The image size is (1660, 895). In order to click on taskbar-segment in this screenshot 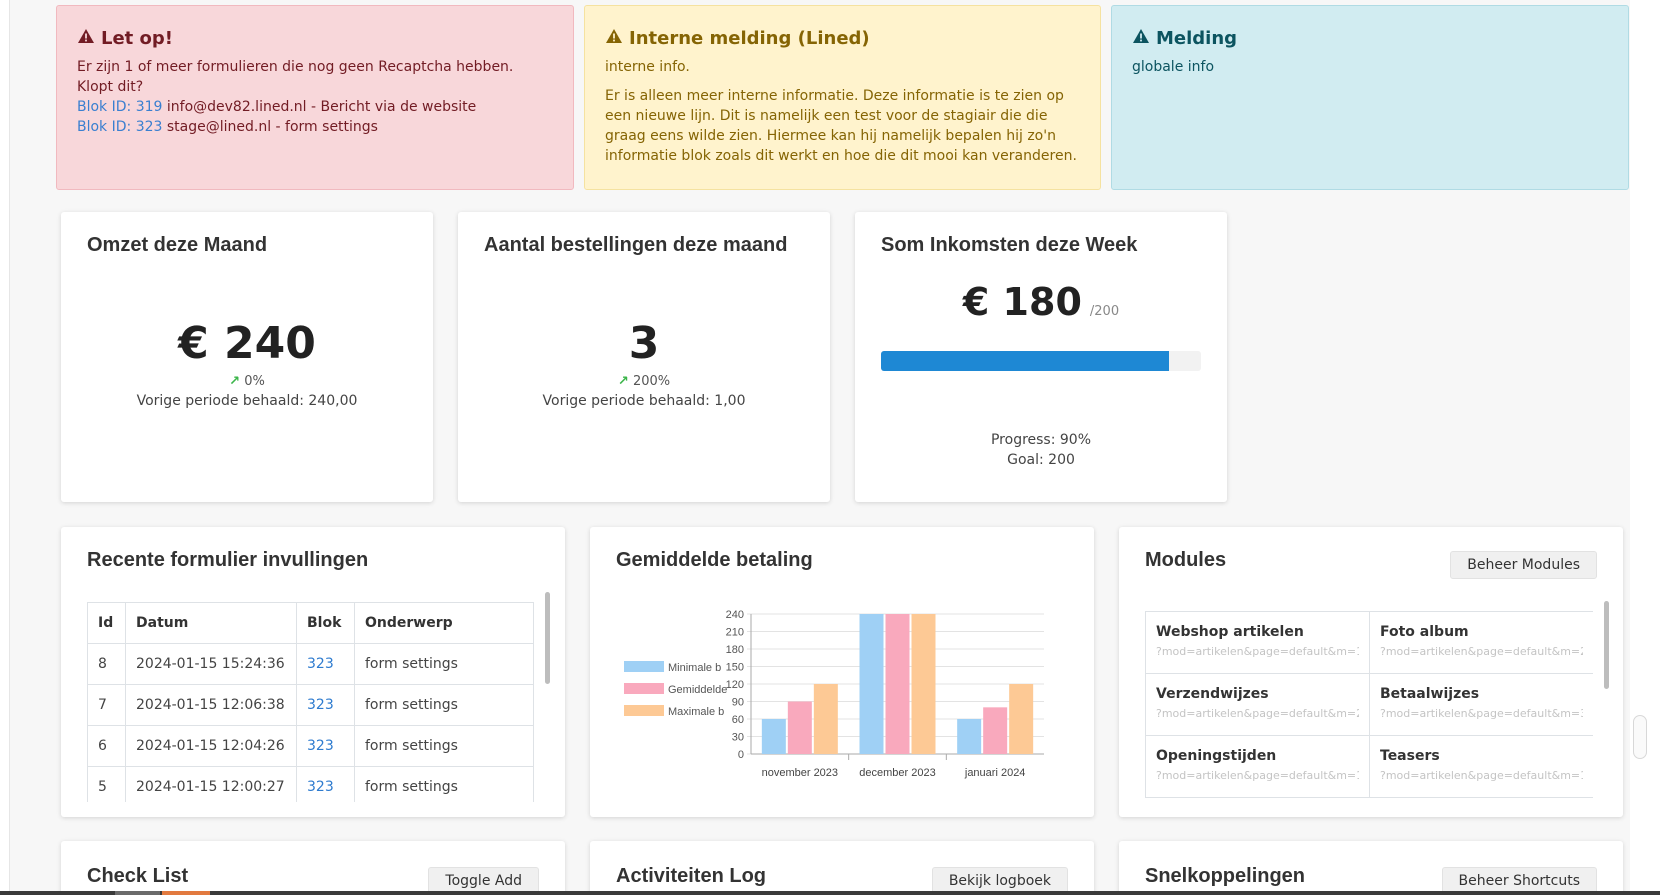, I will do `click(186, 893)`.